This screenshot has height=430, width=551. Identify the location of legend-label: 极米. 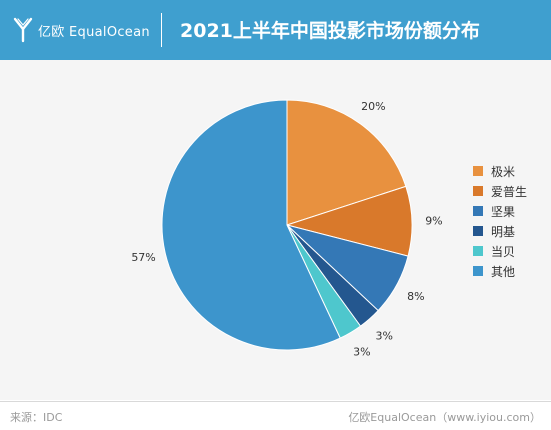
(503, 171).